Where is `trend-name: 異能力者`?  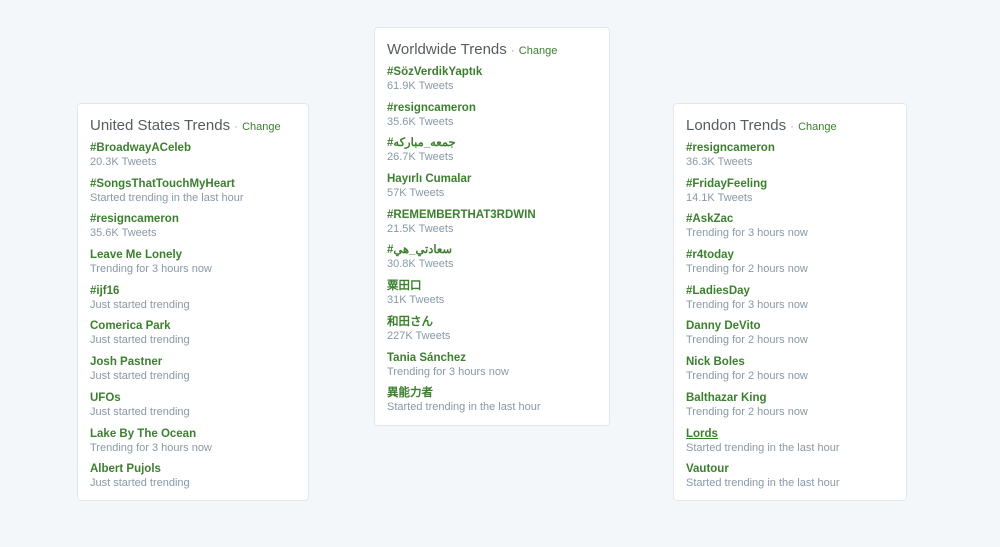
trend-name: 異能力者 is located at coordinates (410, 393).